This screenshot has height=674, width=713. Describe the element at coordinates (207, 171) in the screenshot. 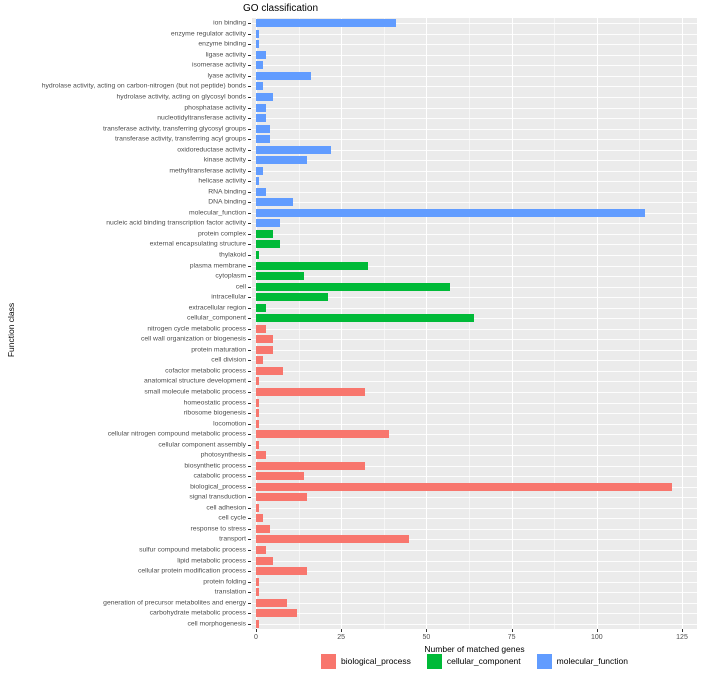

I see `y-axis-label: methyltransferase activity` at that location.